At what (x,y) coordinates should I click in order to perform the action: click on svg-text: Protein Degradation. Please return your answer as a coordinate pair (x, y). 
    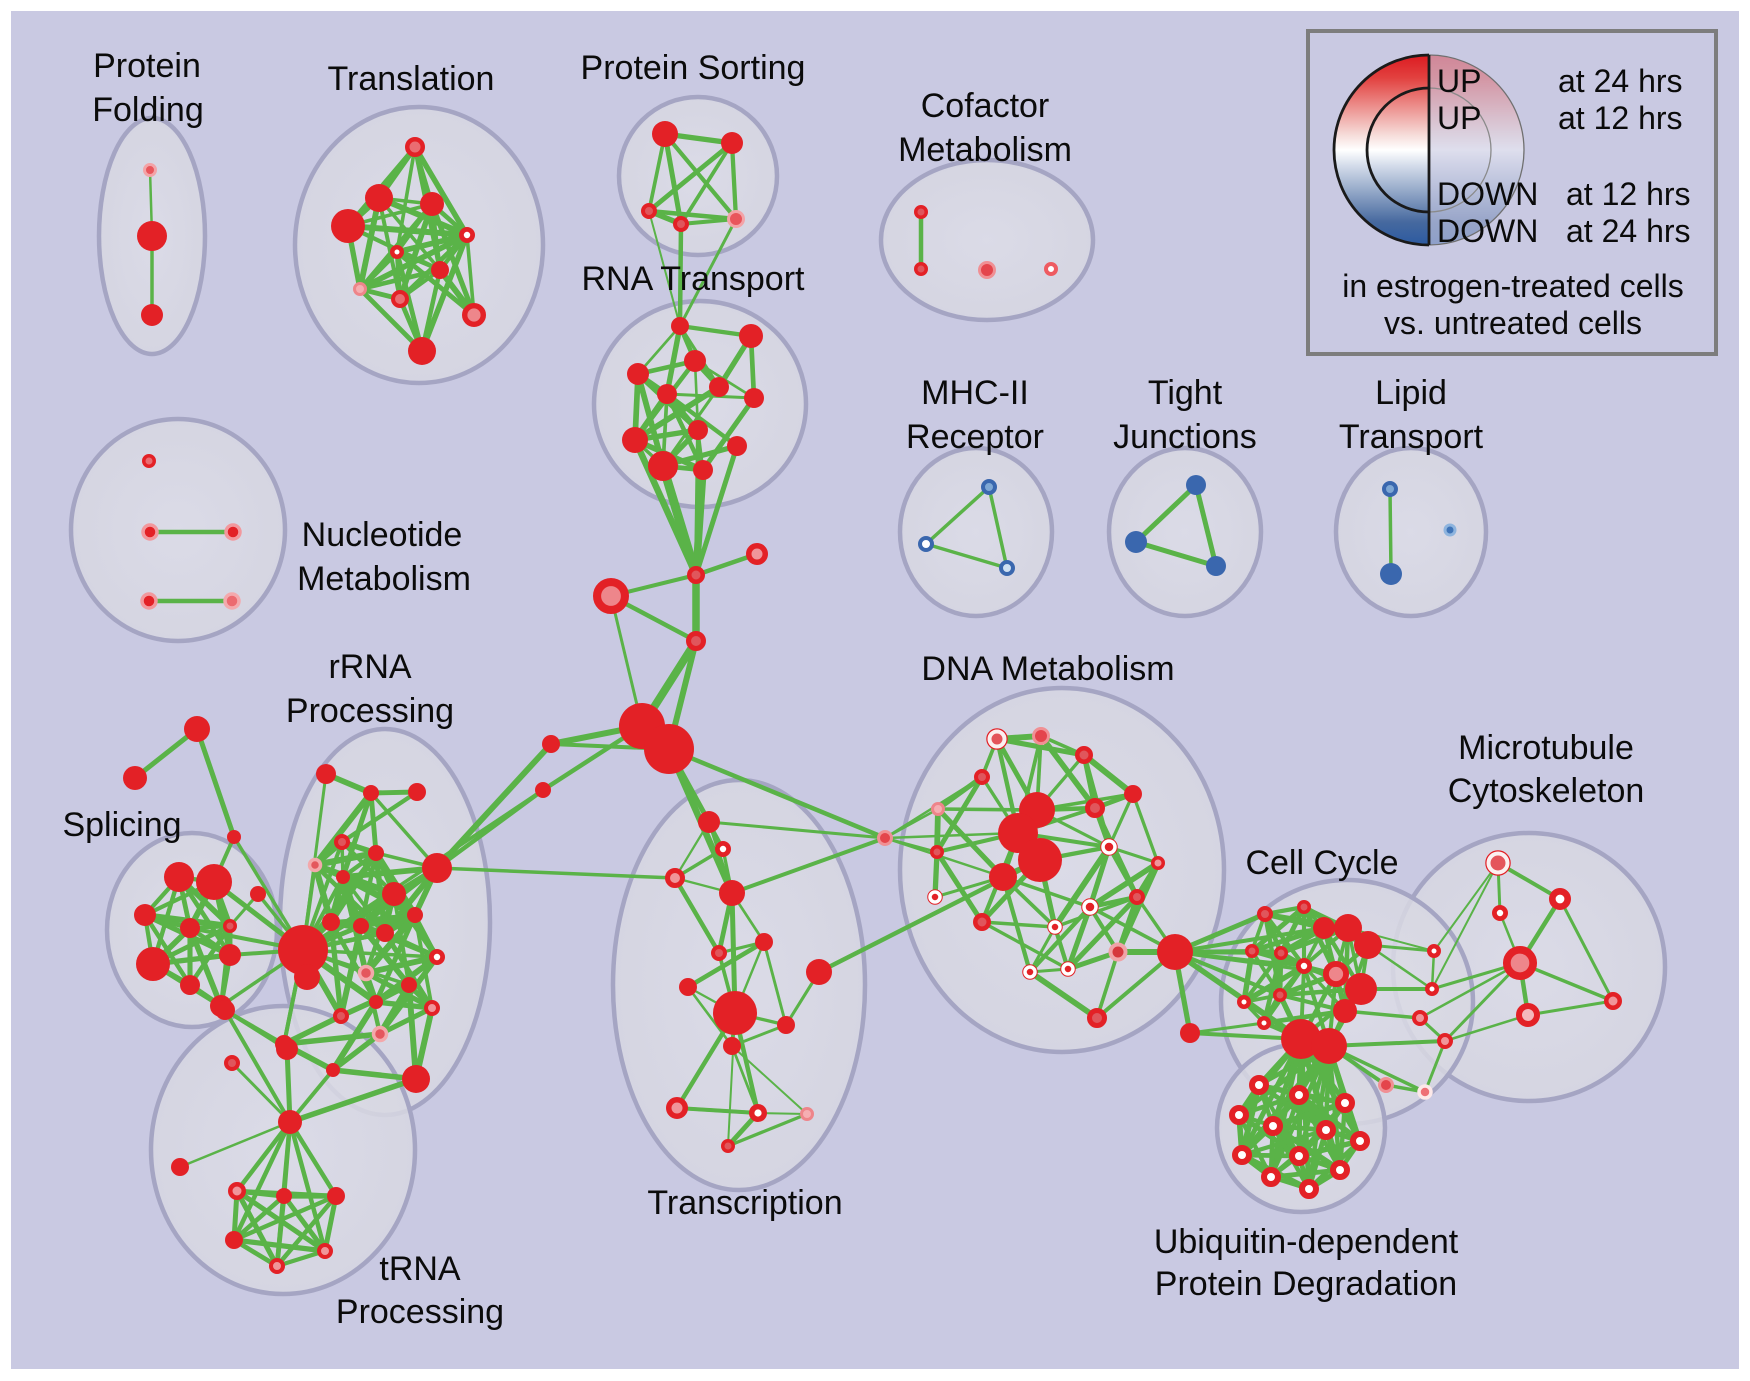
    Looking at the image, I should click on (1306, 1284).